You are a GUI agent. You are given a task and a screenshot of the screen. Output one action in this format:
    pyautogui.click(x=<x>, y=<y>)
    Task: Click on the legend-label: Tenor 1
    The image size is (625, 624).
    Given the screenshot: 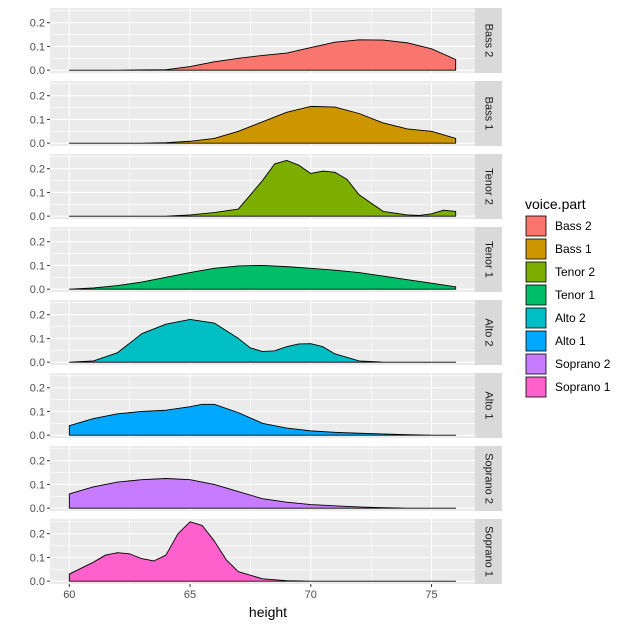 What is the action you would take?
    pyautogui.click(x=575, y=295)
    